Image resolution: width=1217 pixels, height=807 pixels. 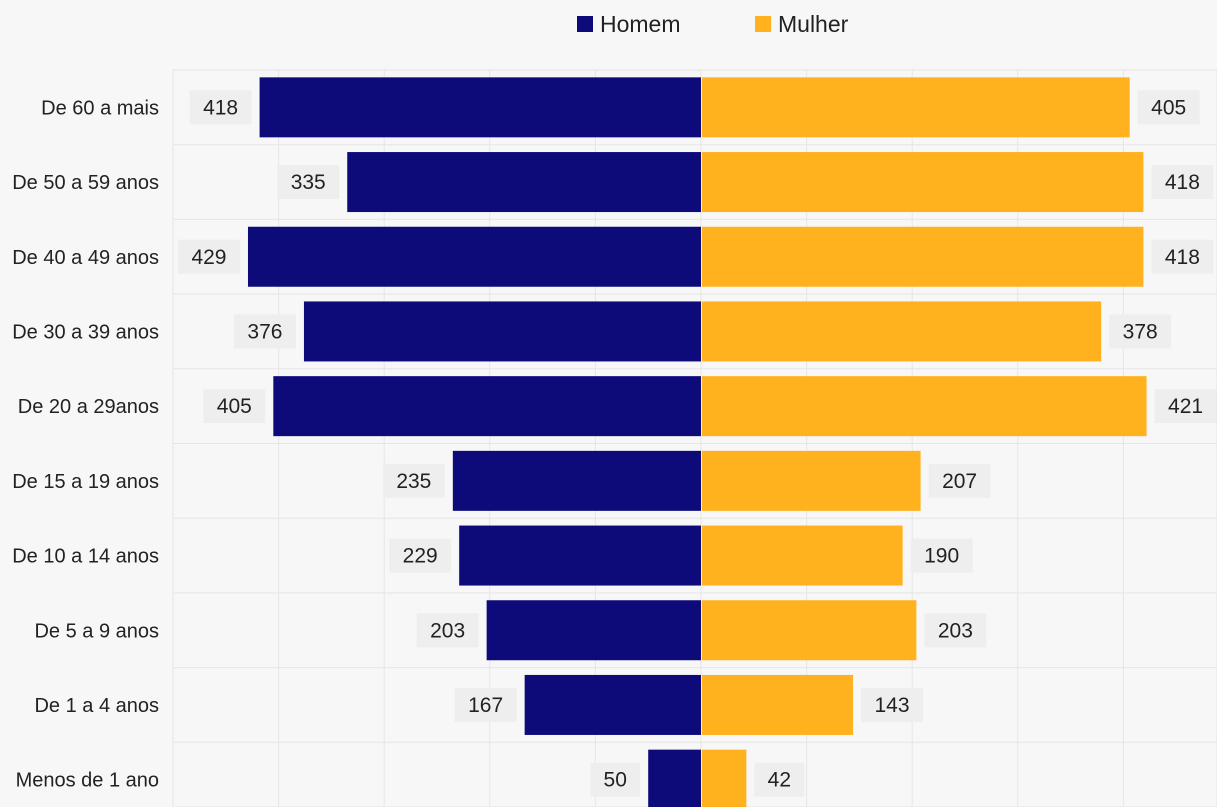 What do you see at coordinates (1185, 406) in the screenshot?
I see `data-label-mulher: 421` at bounding box center [1185, 406].